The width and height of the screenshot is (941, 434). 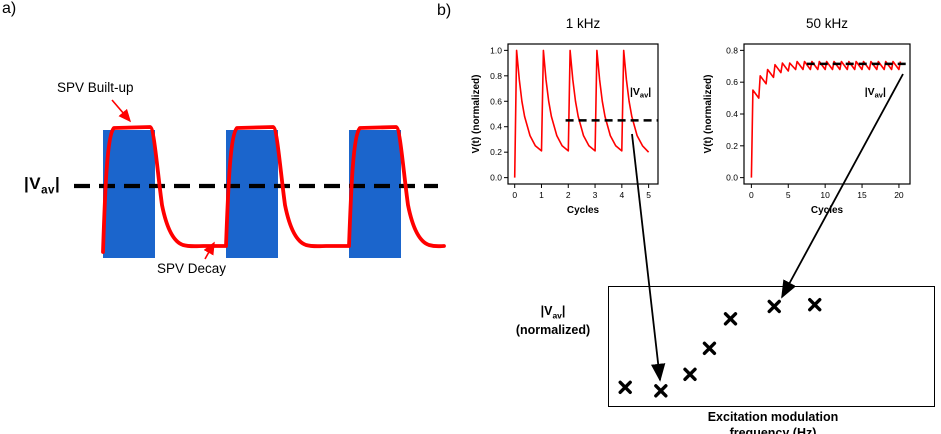 I want to click on scatter-xlabel-line2: frequency (Hz), so click(x=773, y=430).